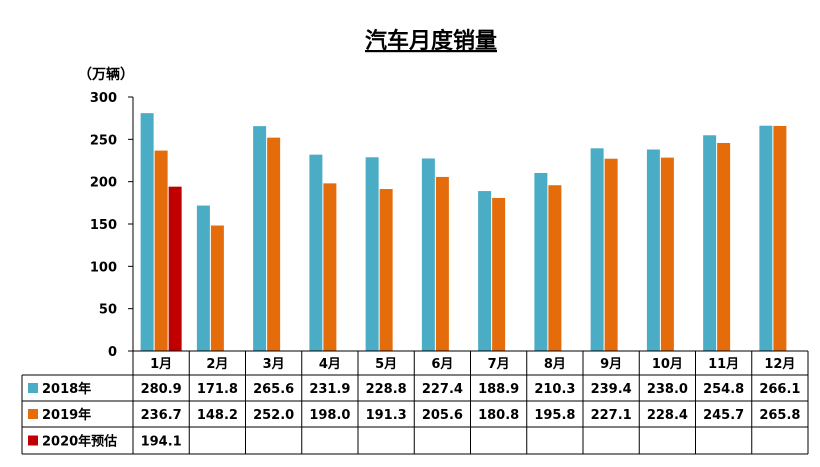 The height and width of the screenshot is (467, 820). I want to click on data-label: 254.8, so click(723, 389).